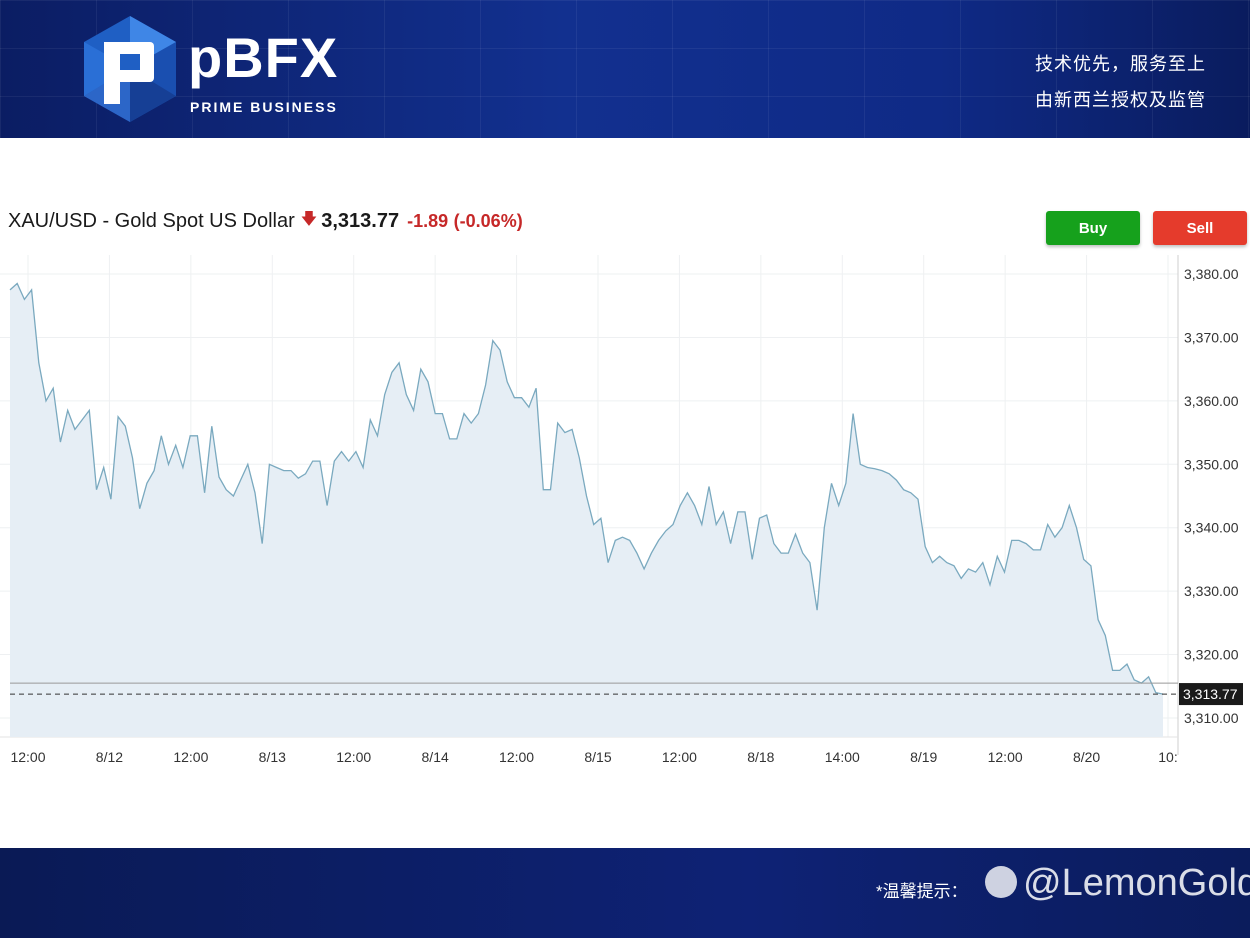 The height and width of the screenshot is (938, 1250). Describe the element at coordinates (1120, 100) in the screenshot. I see `slogan-line-2: 由新西兰授权及监管` at that location.